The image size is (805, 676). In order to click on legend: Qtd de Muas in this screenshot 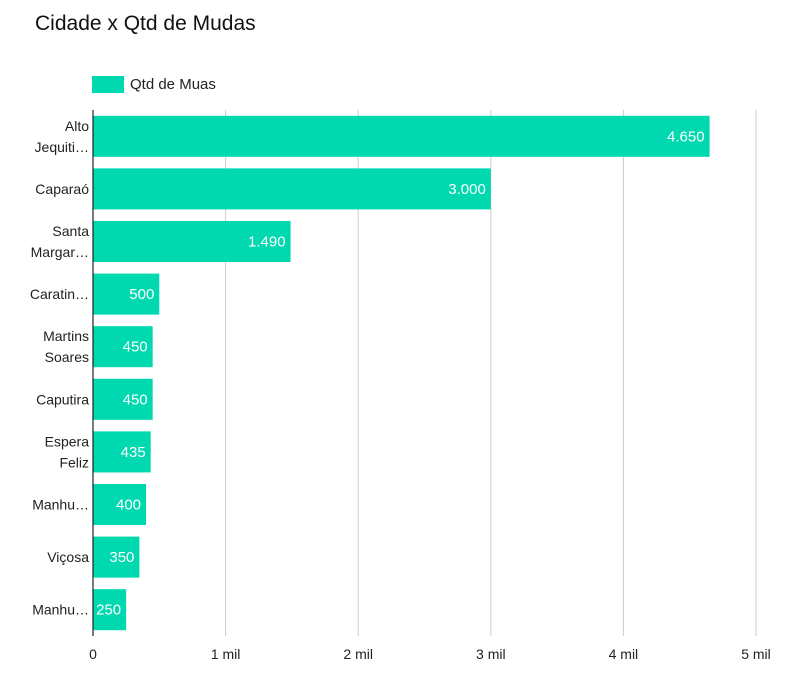, I will do `click(154, 84)`.